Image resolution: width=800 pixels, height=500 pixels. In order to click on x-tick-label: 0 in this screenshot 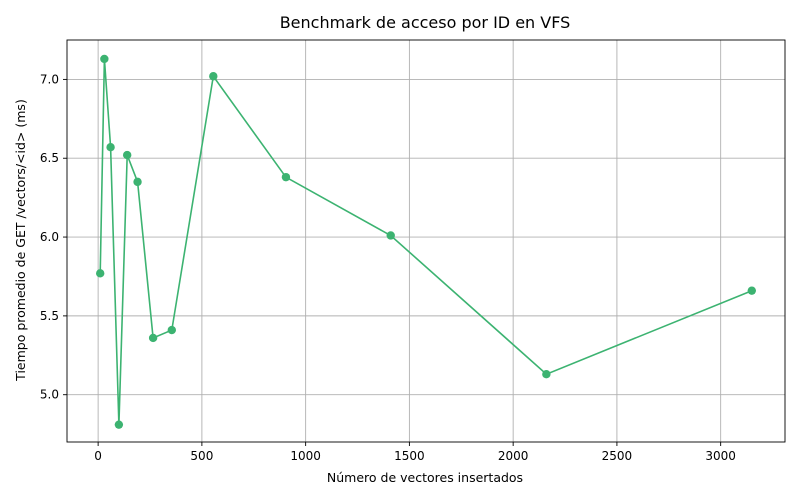, I will do `click(98, 456)`.